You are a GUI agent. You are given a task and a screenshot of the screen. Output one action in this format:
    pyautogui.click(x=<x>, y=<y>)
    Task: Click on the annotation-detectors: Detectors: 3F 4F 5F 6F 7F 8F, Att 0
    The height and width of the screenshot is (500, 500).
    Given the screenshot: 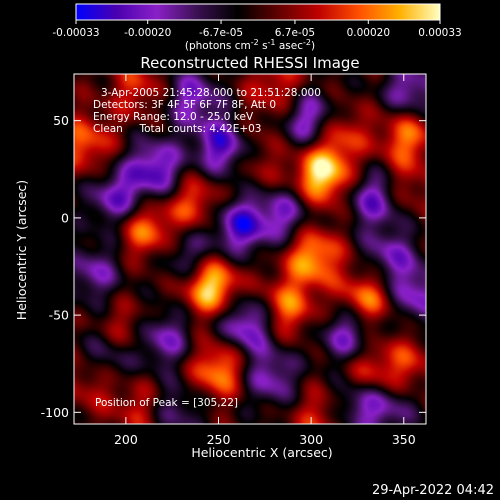 What is the action you would take?
    pyautogui.click(x=185, y=105)
    